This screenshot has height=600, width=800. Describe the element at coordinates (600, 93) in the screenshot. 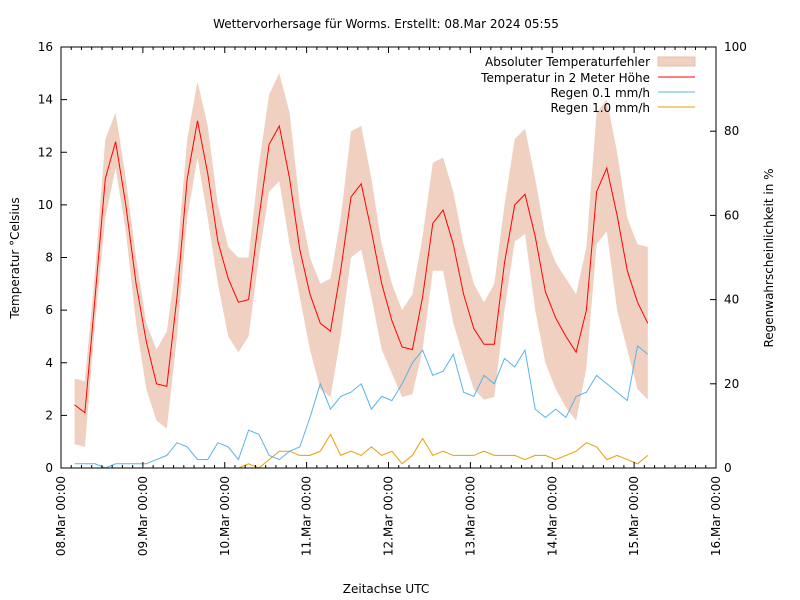

I see `legend-label-rain-01: Regen 0.1 mm/h` at that location.